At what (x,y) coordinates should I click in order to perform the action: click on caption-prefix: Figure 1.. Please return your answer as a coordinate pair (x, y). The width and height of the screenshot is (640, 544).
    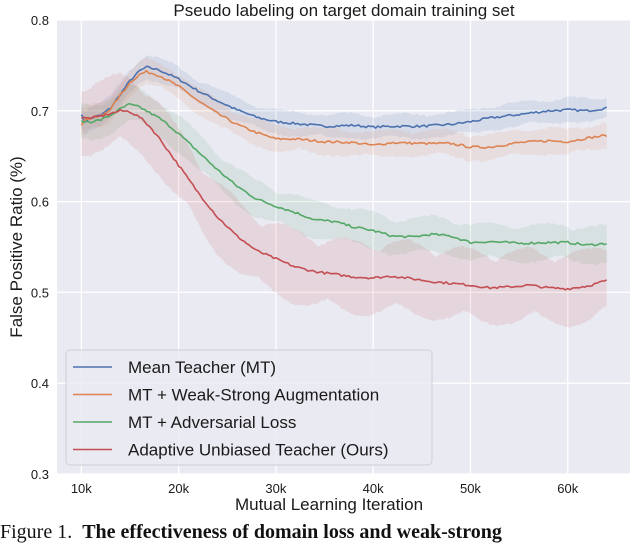
    Looking at the image, I should click on (36, 532).